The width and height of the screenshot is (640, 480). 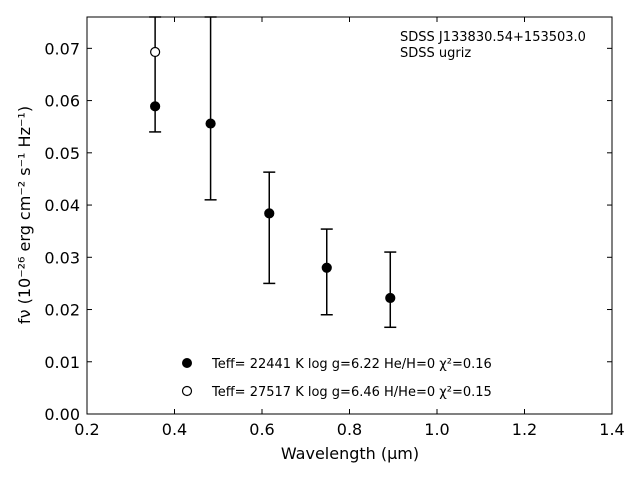 I want to click on x-tick-label: 0.4, so click(x=174, y=429).